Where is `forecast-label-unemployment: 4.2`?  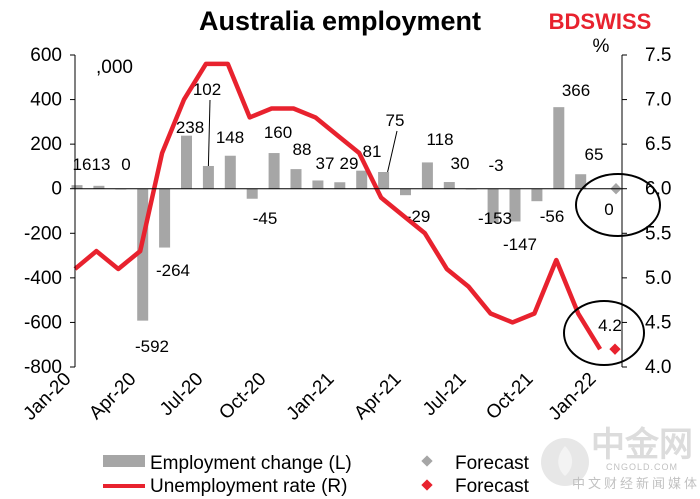 forecast-label-unemployment: 4.2 is located at coordinates (610, 325).